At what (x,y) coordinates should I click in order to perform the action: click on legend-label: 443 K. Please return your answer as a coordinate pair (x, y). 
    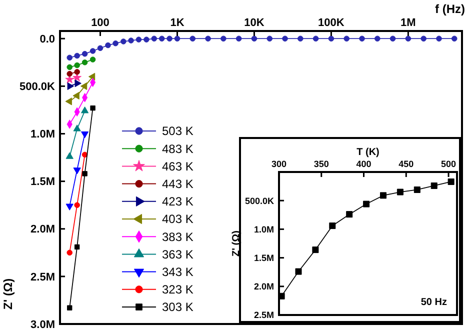
    Looking at the image, I should click on (178, 184).